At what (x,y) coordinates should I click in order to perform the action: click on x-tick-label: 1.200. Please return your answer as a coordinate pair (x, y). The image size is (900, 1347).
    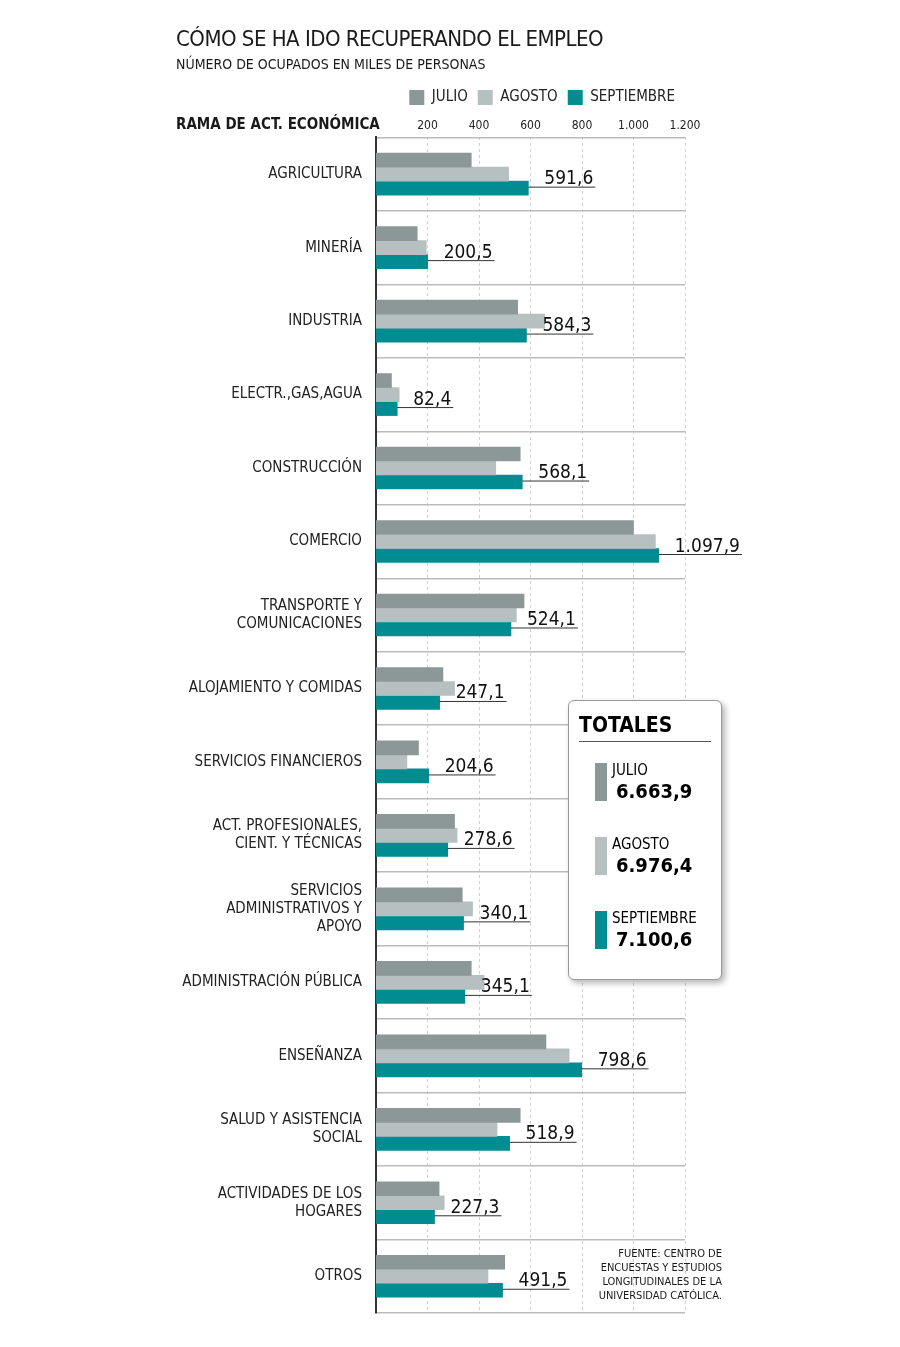
    Looking at the image, I should click on (685, 125).